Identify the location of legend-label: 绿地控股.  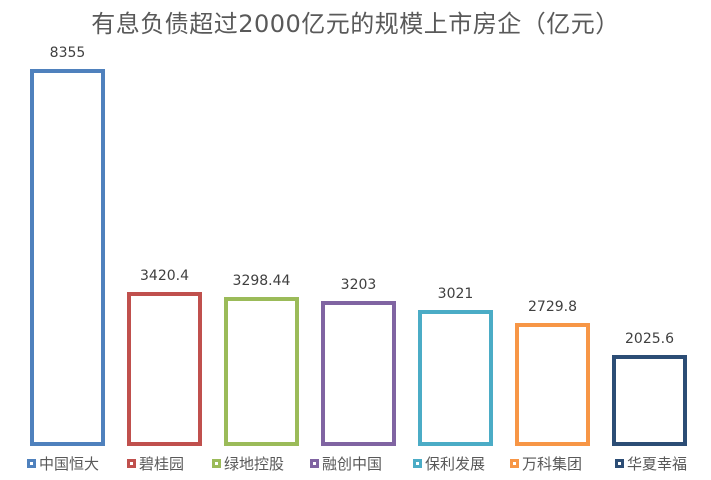
(254, 464).